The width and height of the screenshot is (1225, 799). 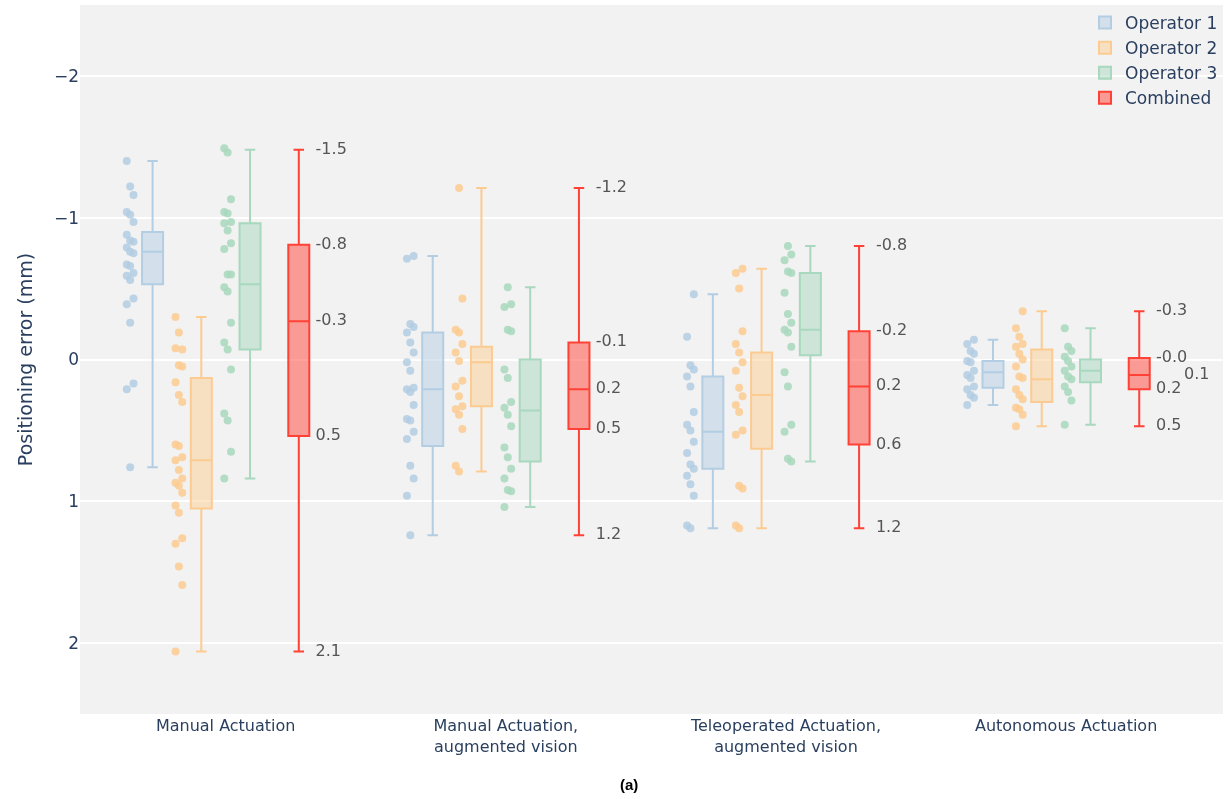 I want to click on text: -1.2, so click(x=611, y=186).